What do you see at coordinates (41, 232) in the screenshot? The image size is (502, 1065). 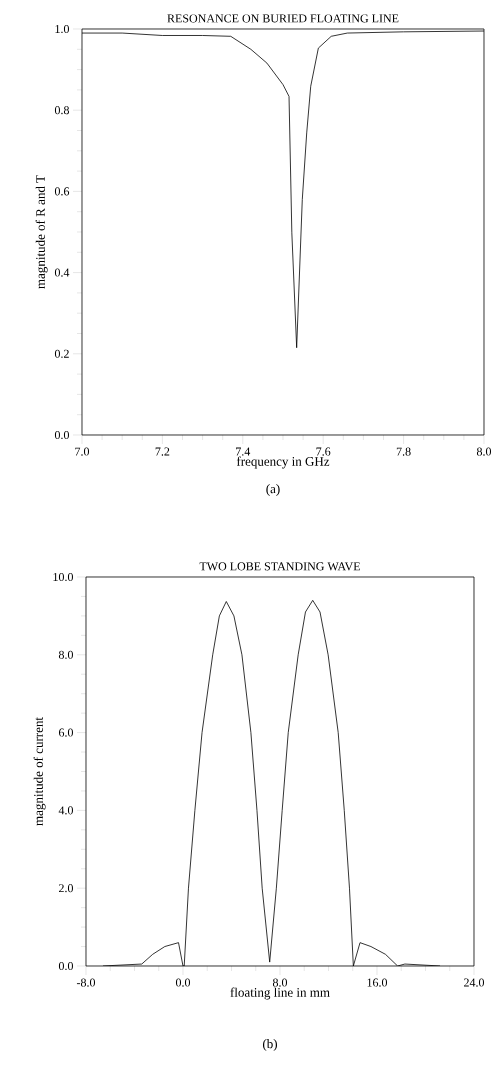 I see `y-axis-title: magnitude of R and T` at bounding box center [41, 232].